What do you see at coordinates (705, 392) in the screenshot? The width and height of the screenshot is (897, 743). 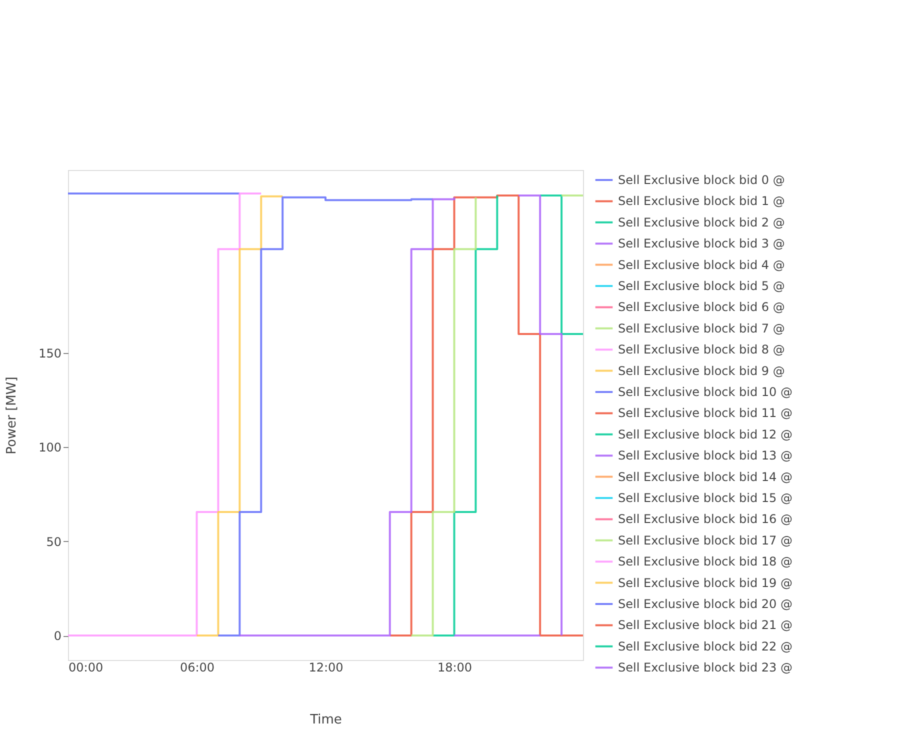 I see `legend-label: Sell Exclusive block bid 10 @` at bounding box center [705, 392].